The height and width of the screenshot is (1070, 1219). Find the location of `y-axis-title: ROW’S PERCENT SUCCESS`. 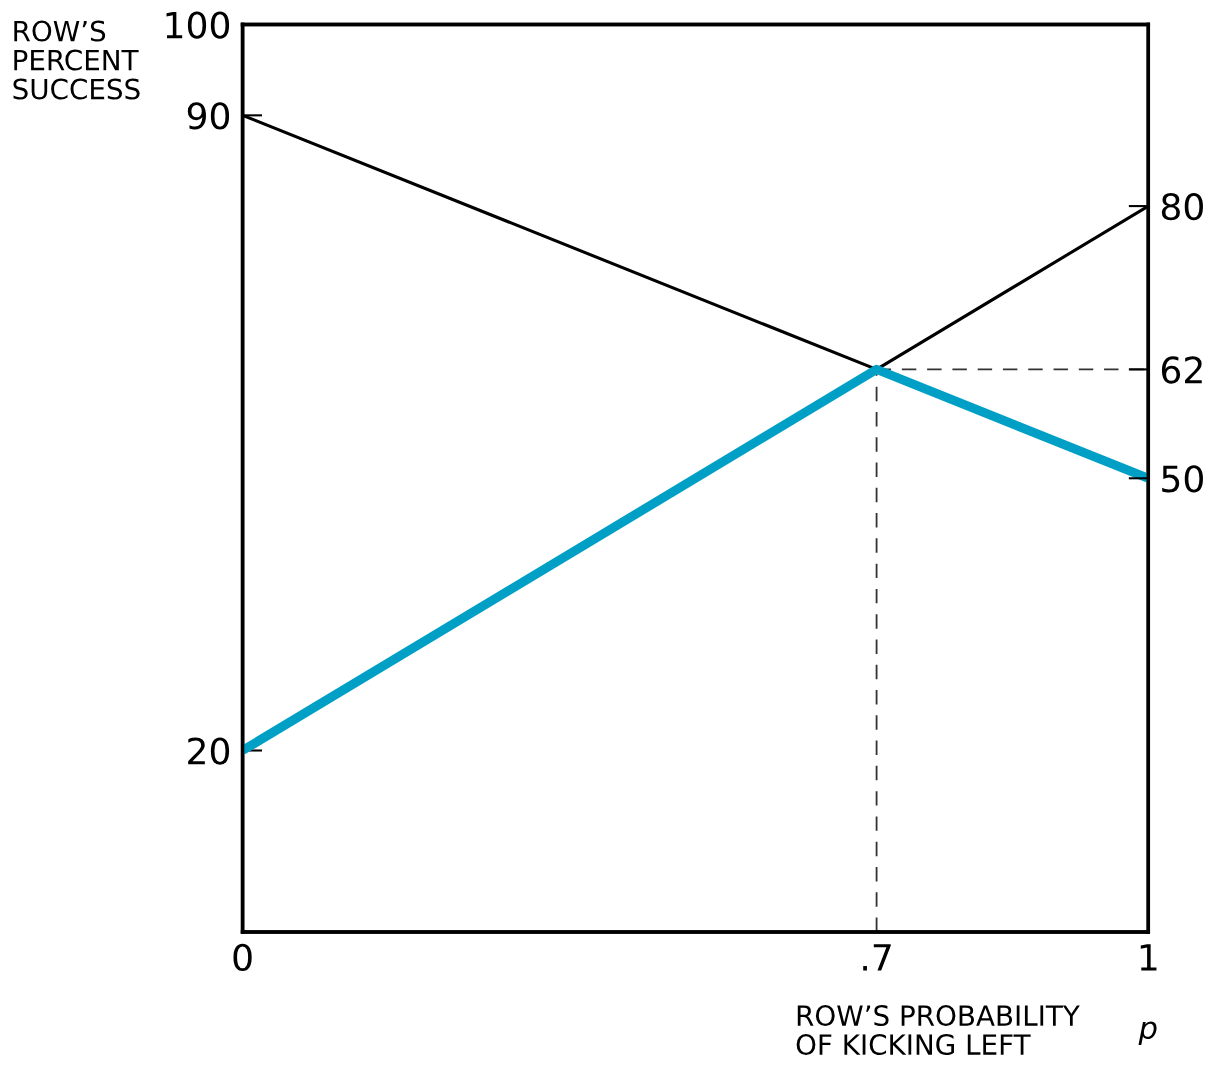

y-axis-title: ROW’S PERCENT SUCCESS is located at coordinates (76, 60).